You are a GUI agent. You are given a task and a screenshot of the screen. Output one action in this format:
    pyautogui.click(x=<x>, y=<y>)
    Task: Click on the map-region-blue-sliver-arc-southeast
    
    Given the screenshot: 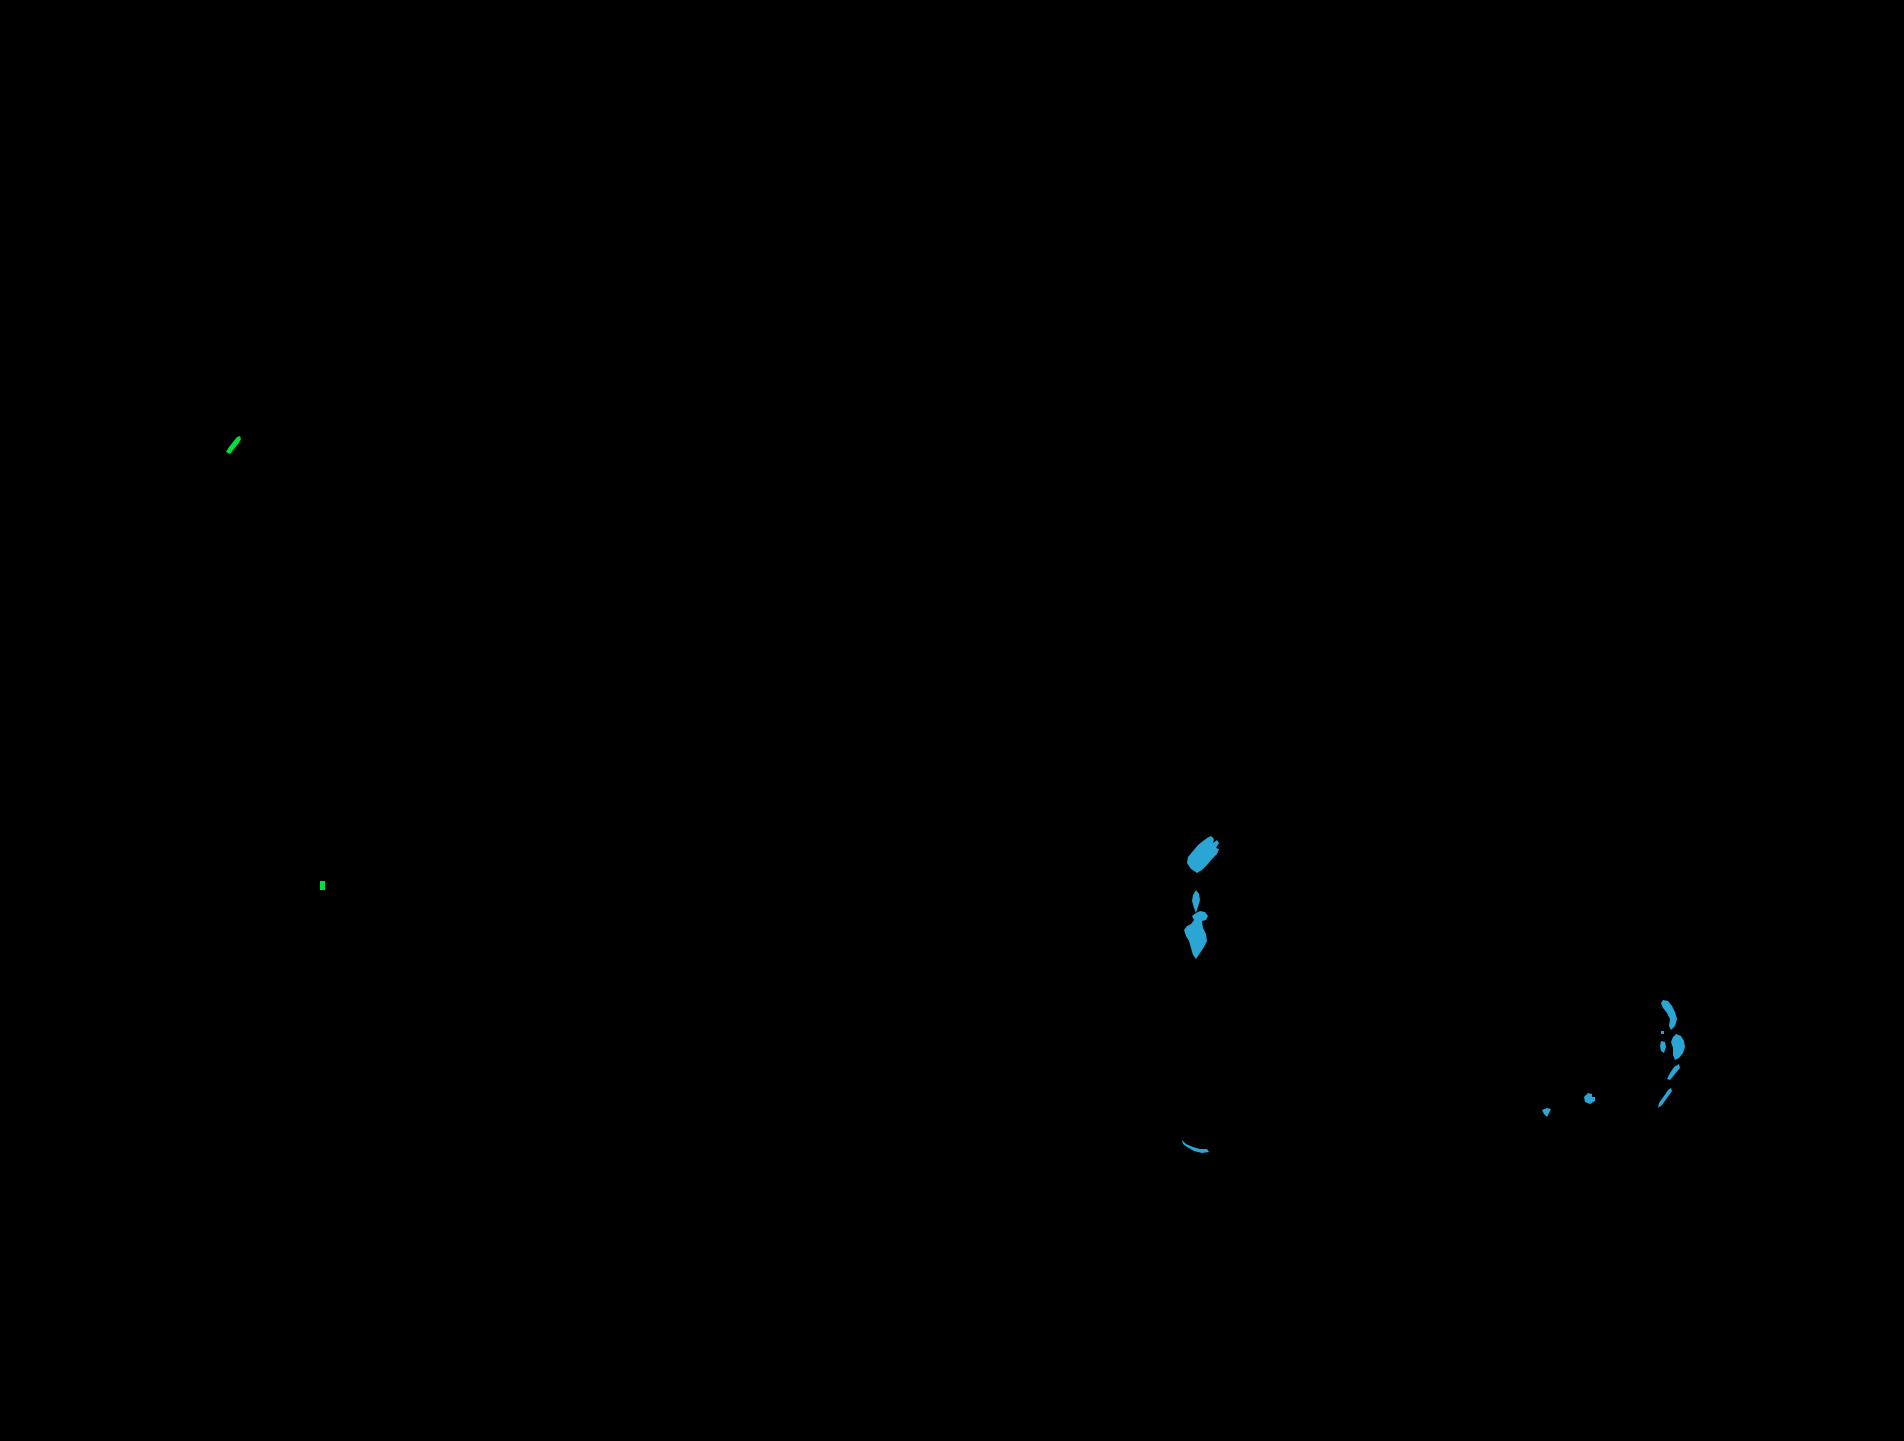 What is the action you would take?
    pyautogui.click(x=1673, y=1072)
    